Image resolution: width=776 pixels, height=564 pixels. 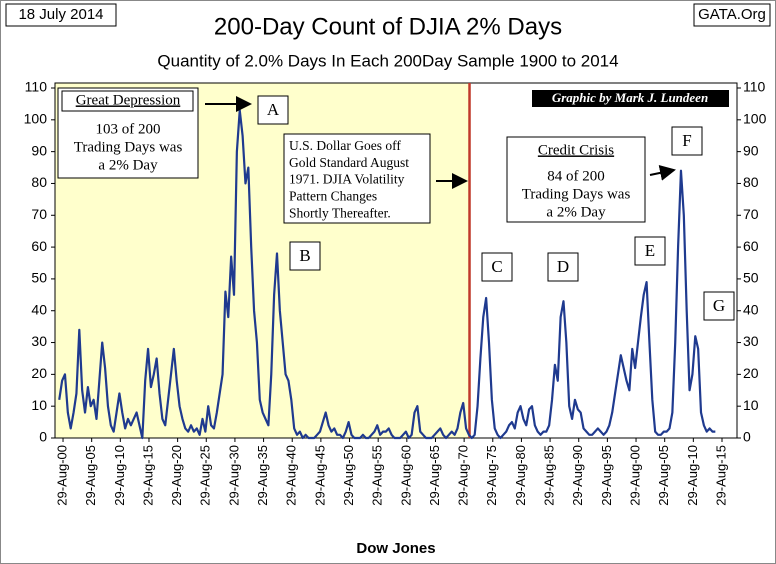 I want to click on x-tick-label: 29-Aug-60, so click(x=405, y=475).